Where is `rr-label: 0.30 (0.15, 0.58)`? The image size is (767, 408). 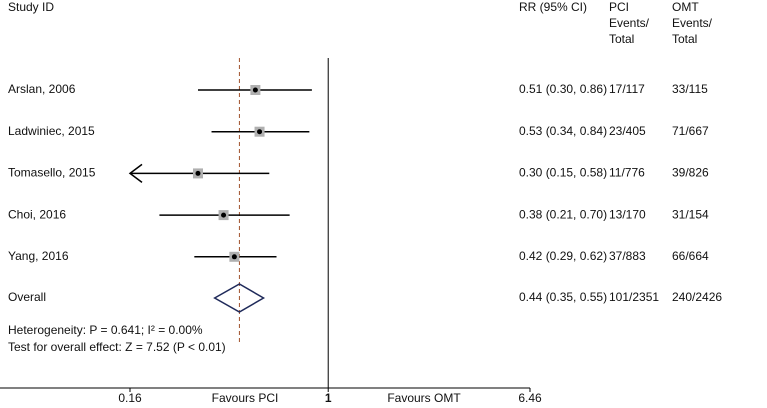 rr-label: 0.30 (0.15, 0.58) is located at coordinates (563, 173).